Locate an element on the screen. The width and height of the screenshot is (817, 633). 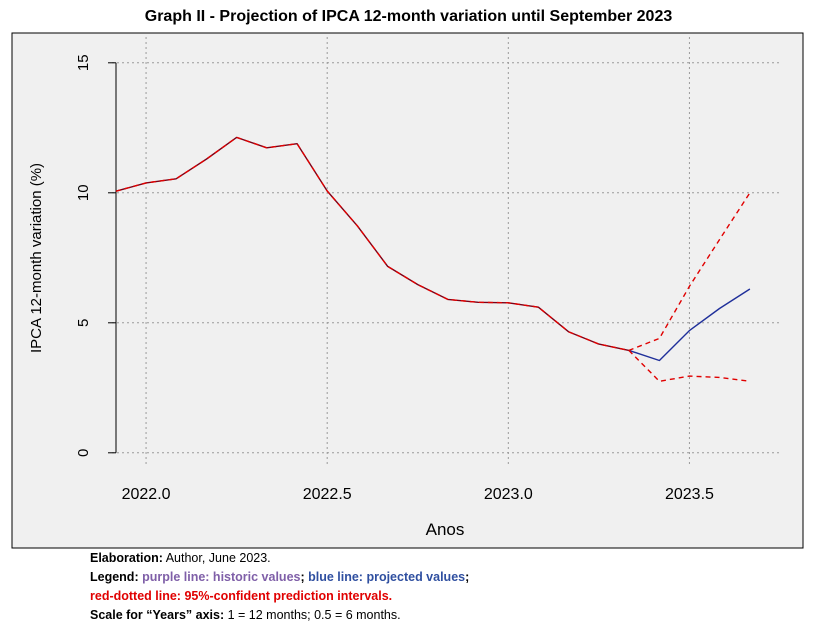
legend-historic: purple line: historic values is located at coordinates (221, 577).